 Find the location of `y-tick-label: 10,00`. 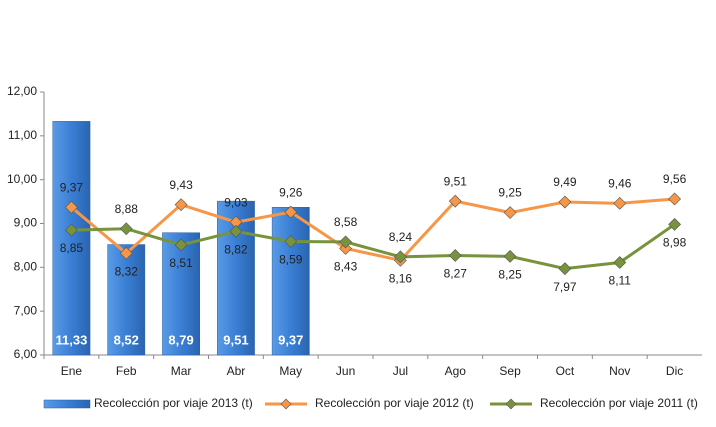

y-tick-label: 10,00 is located at coordinates (22, 179).